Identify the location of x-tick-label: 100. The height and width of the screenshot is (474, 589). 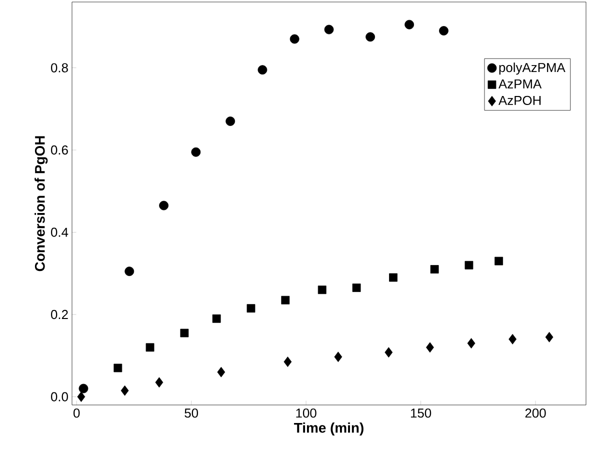
(306, 413).